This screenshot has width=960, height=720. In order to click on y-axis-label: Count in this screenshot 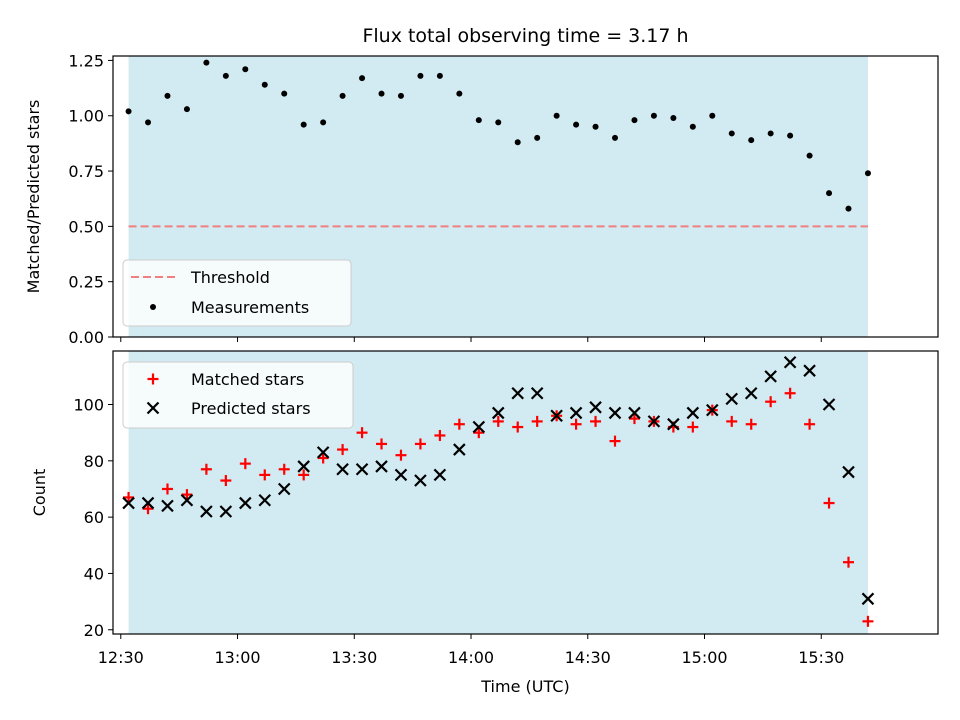, I will do `click(39, 493)`.